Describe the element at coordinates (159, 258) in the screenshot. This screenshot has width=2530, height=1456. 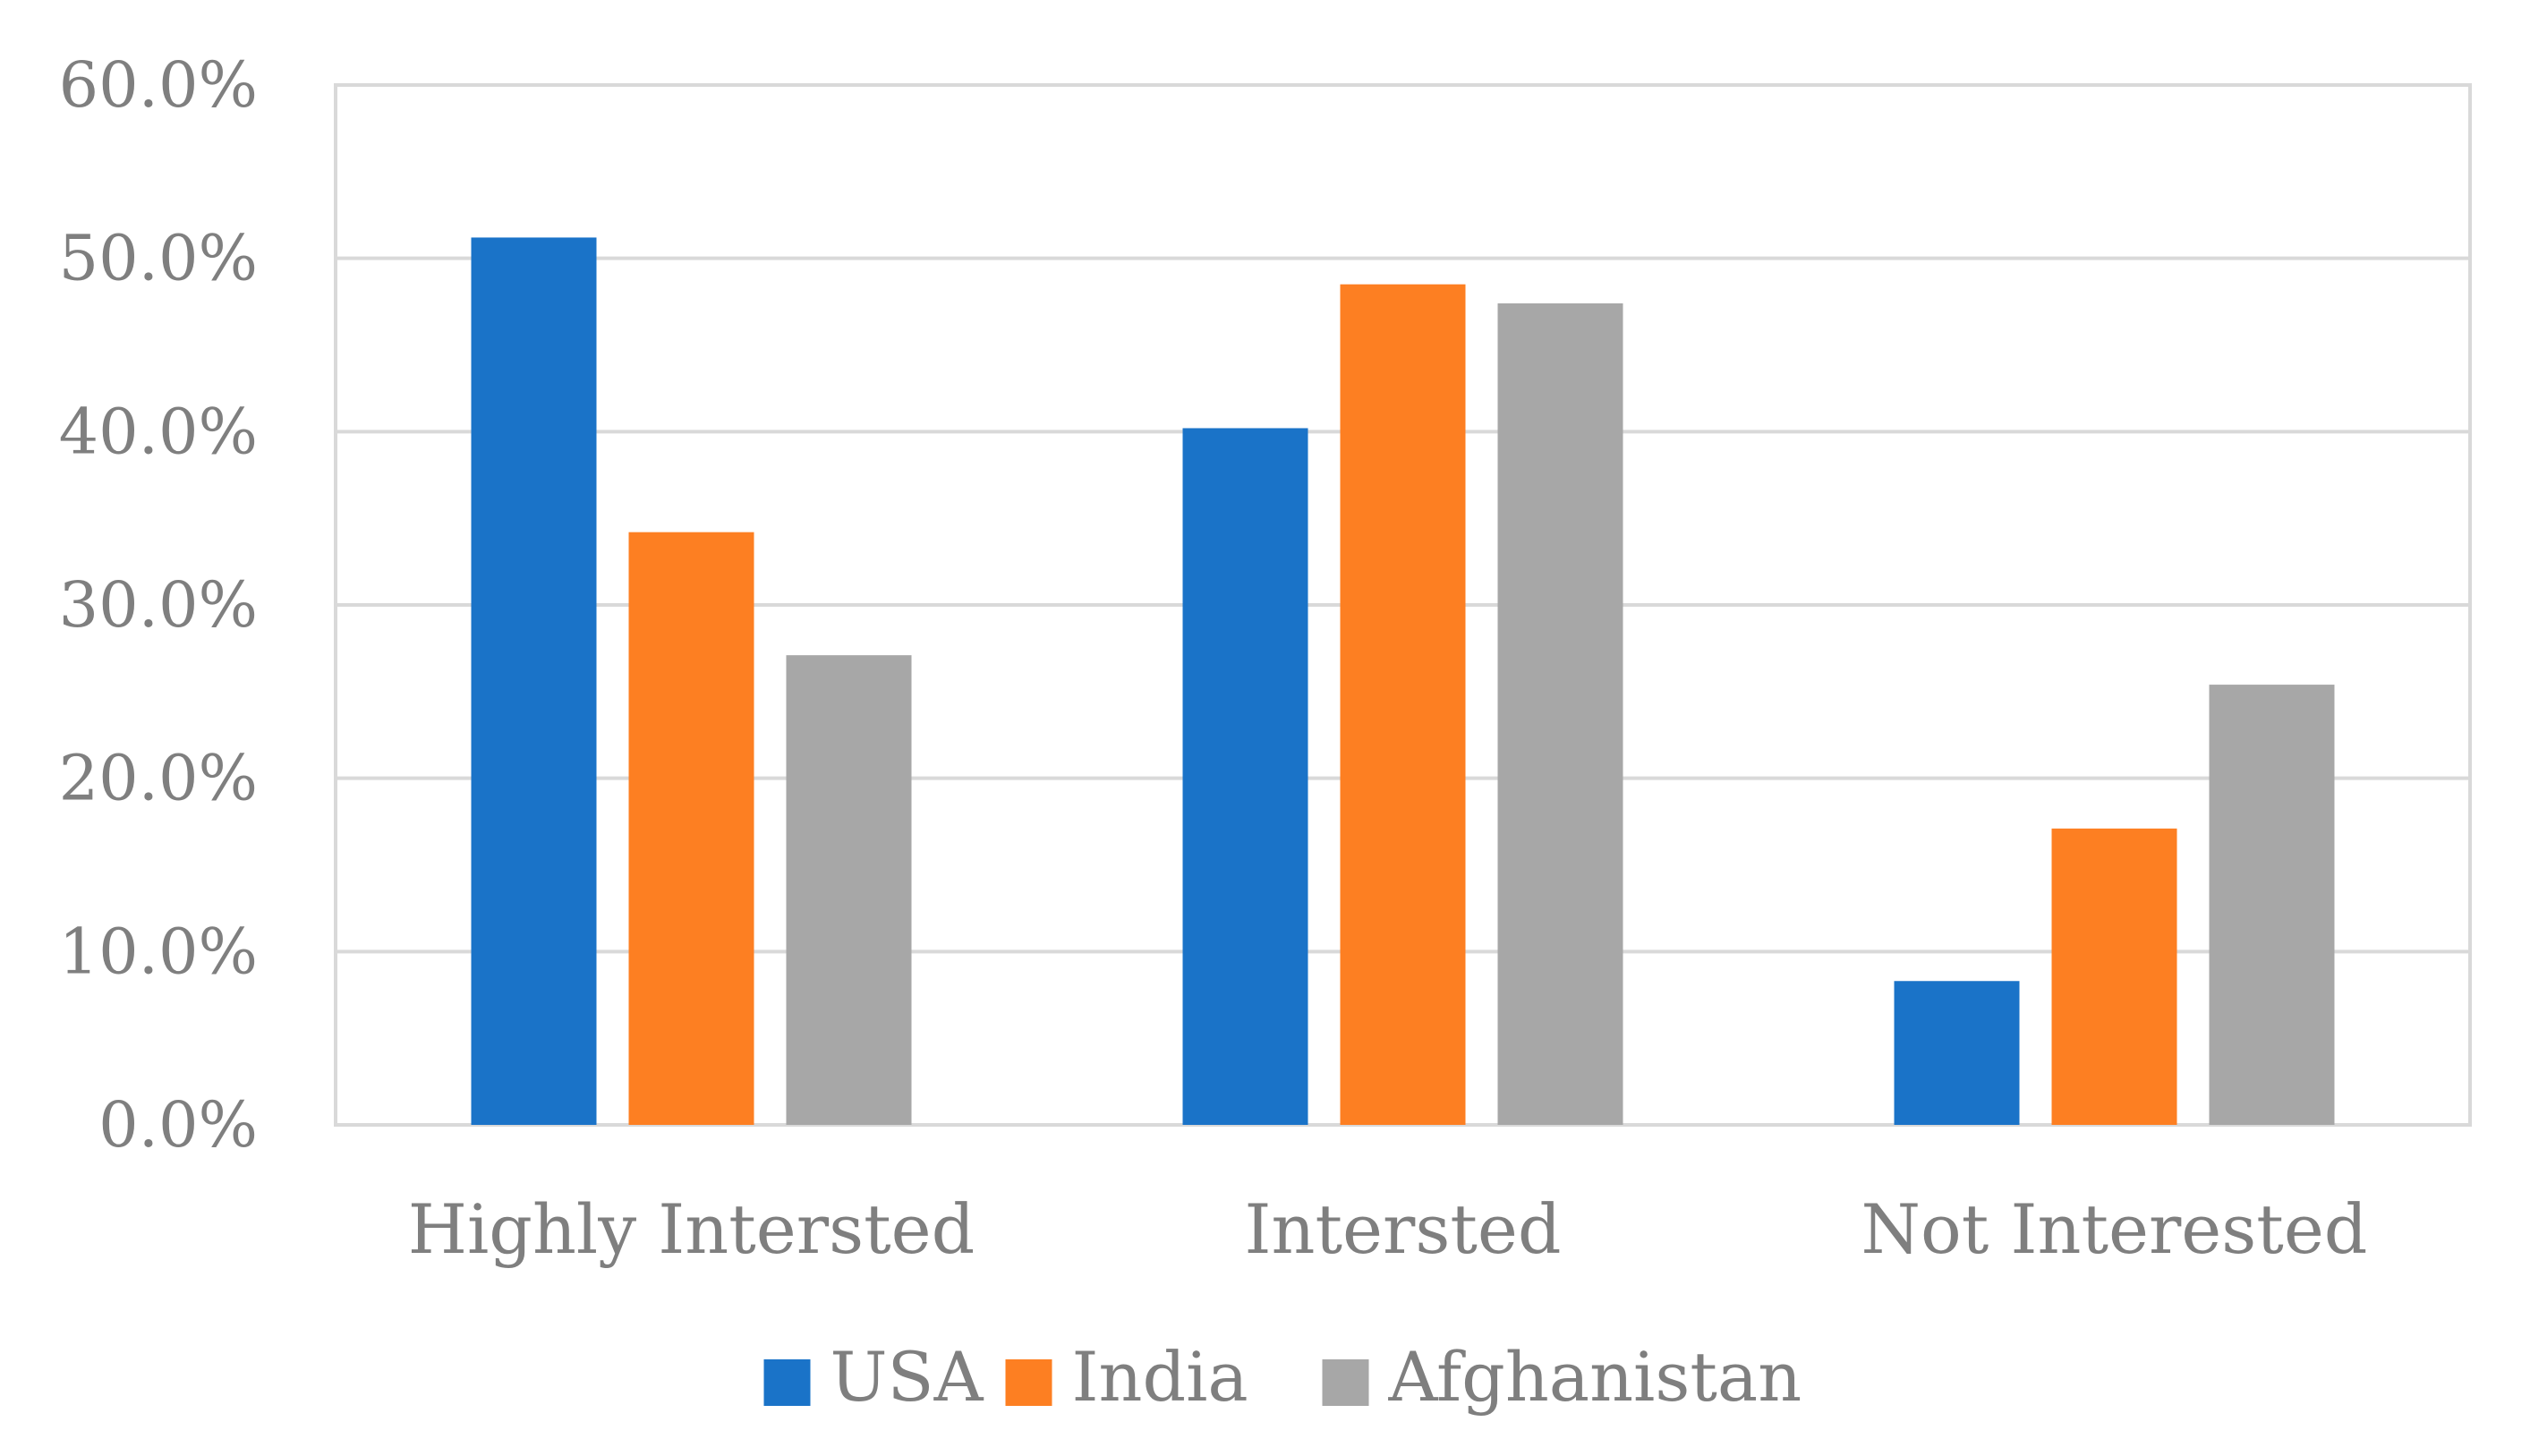
I see `y-tick-label: 50.0%` at that location.